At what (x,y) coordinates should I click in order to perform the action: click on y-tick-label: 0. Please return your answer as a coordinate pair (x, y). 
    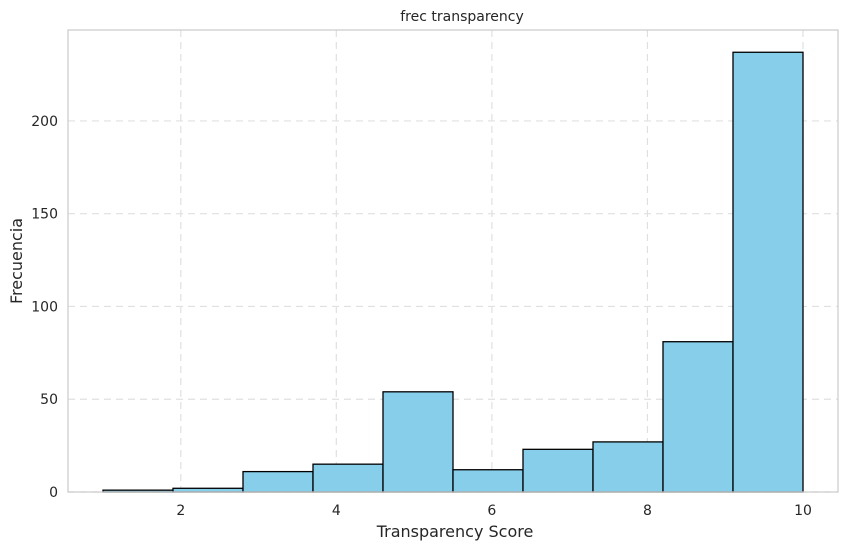
    Looking at the image, I should click on (53, 493).